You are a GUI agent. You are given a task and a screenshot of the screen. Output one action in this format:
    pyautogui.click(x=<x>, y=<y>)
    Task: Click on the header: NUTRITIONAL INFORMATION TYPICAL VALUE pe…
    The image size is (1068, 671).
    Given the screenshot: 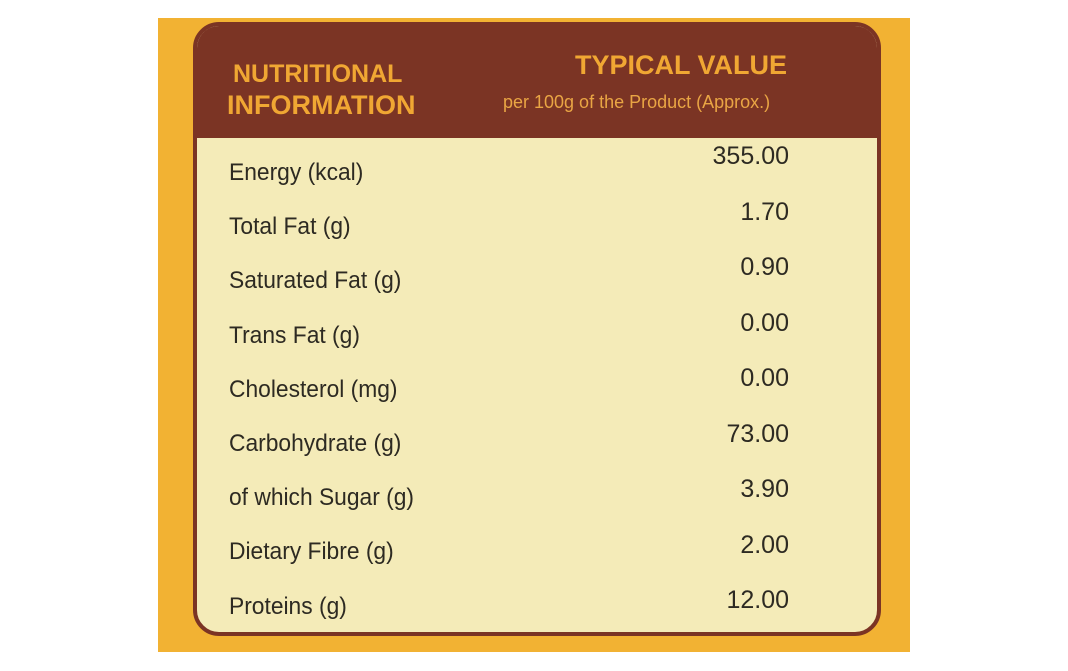 What is the action you would take?
    pyautogui.click(x=537, y=82)
    